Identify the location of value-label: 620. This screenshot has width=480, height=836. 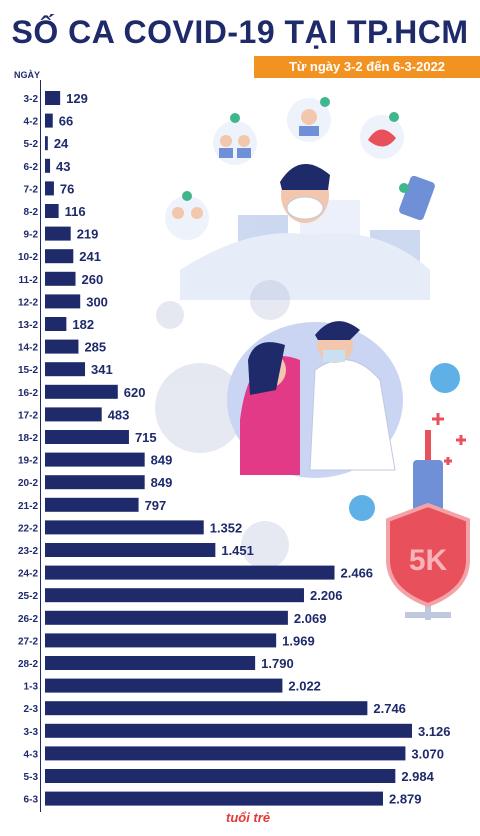
(135, 392).